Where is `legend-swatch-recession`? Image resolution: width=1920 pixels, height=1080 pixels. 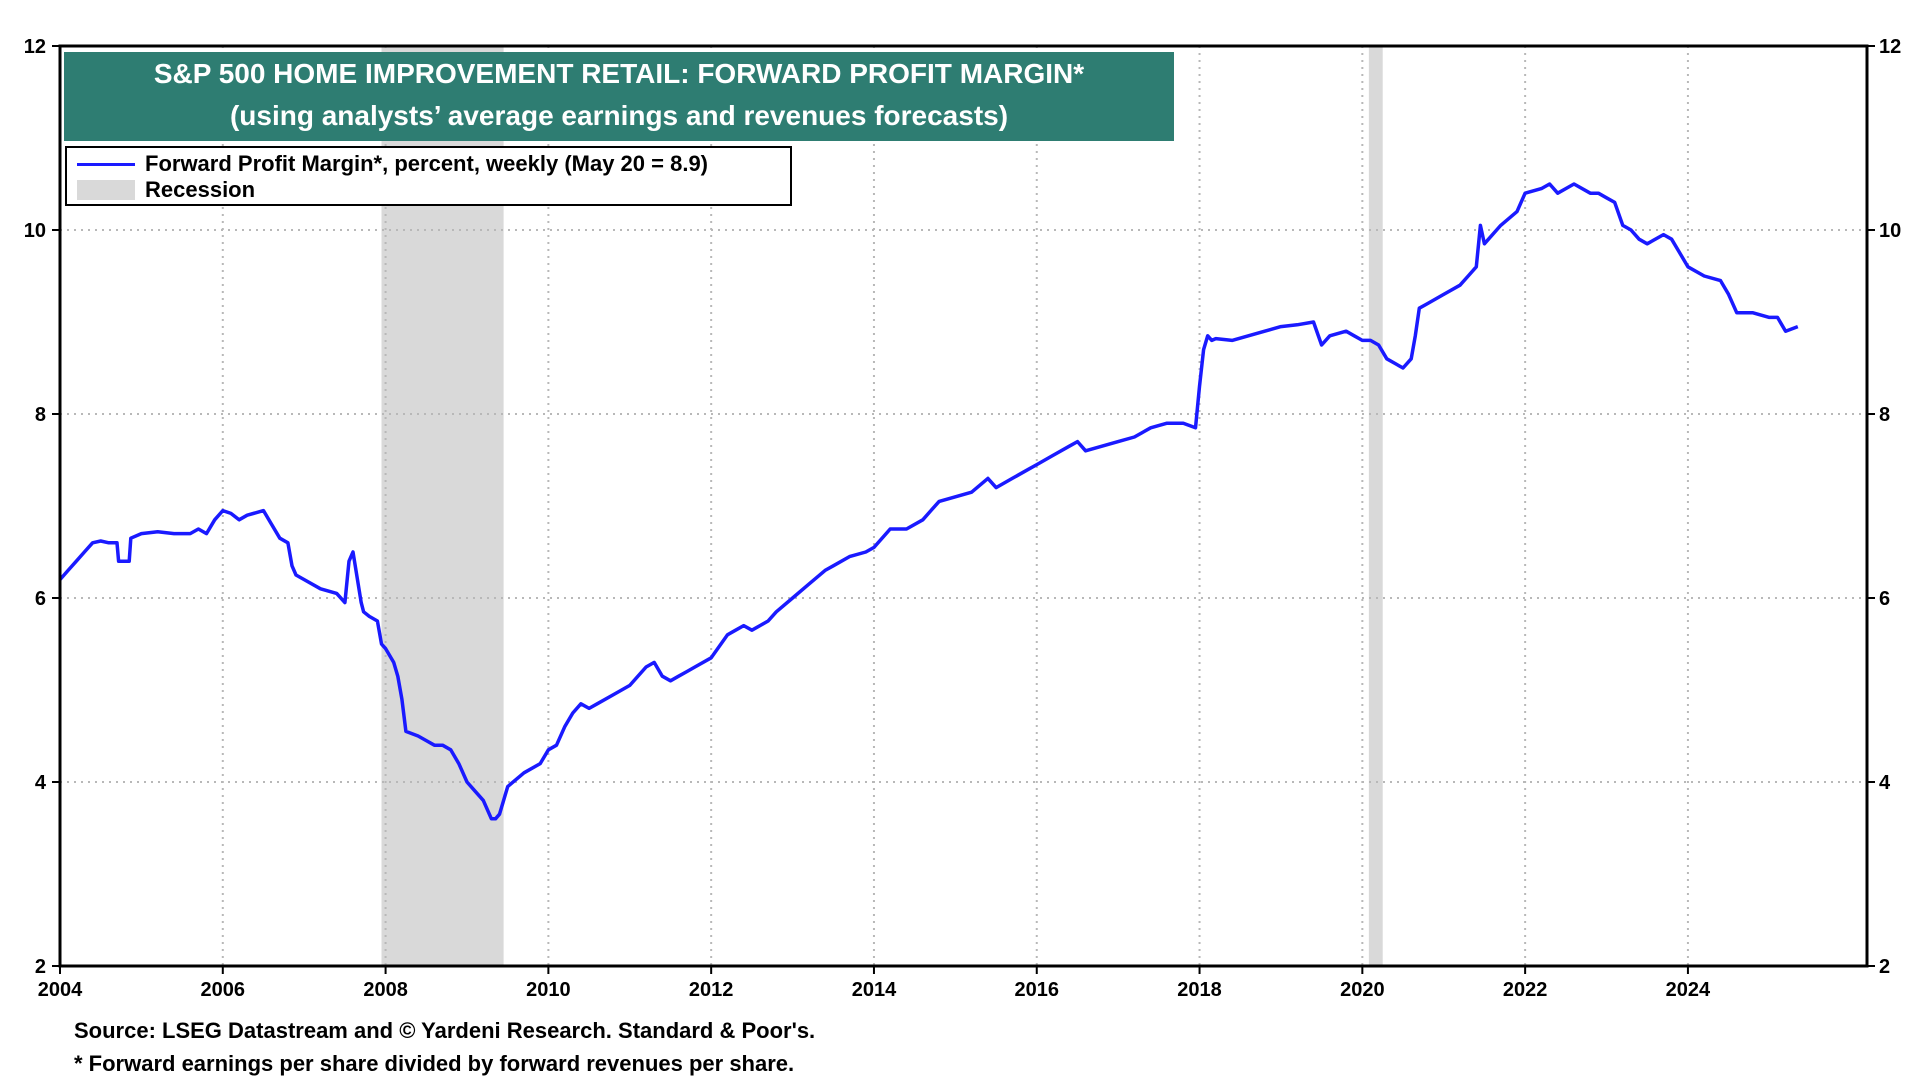
legend-swatch-recession is located at coordinates (106, 190).